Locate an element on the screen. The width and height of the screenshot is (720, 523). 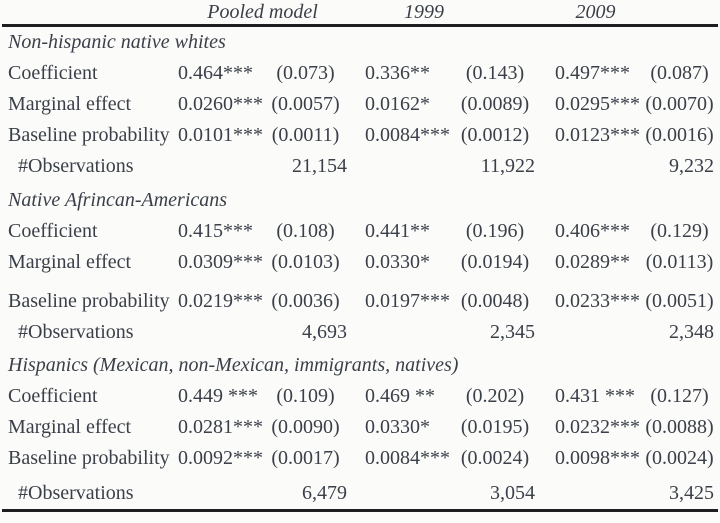
table-row-observations: #Observations 21,154 11,922 9,232 is located at coordinates (361, 166).